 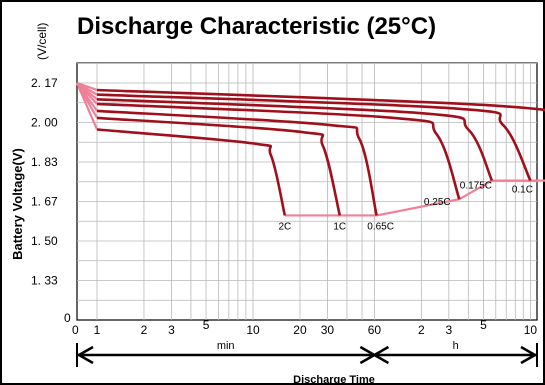 I want to click on curve-label: 0.25C, so click(x=437, y=202).